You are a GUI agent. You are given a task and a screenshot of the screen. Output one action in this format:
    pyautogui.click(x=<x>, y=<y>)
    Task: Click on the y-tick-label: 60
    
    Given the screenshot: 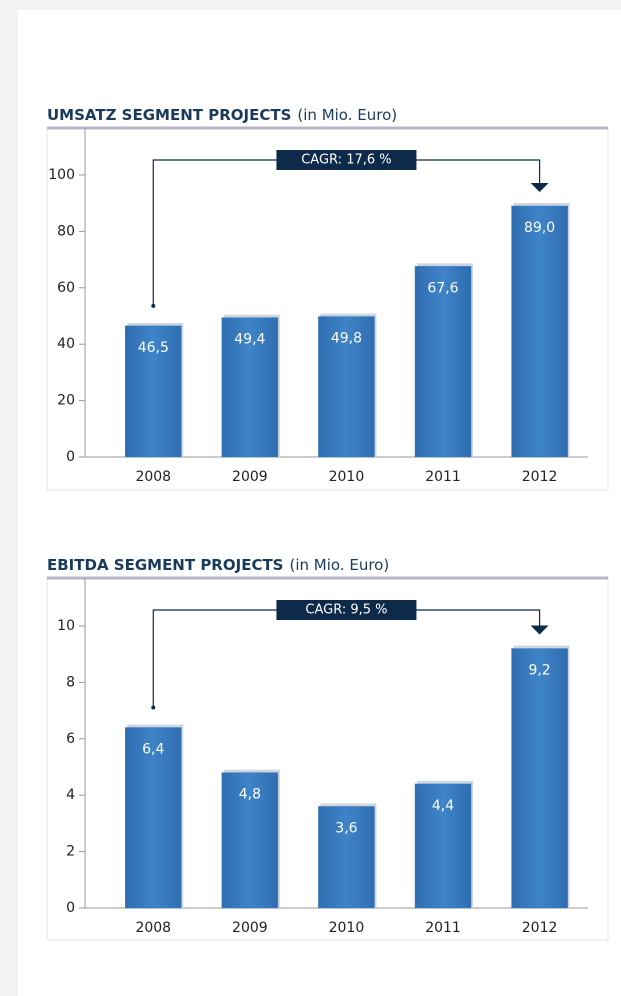 What is the action you would take?
    pyautogui.click(x=66, y=288)
    